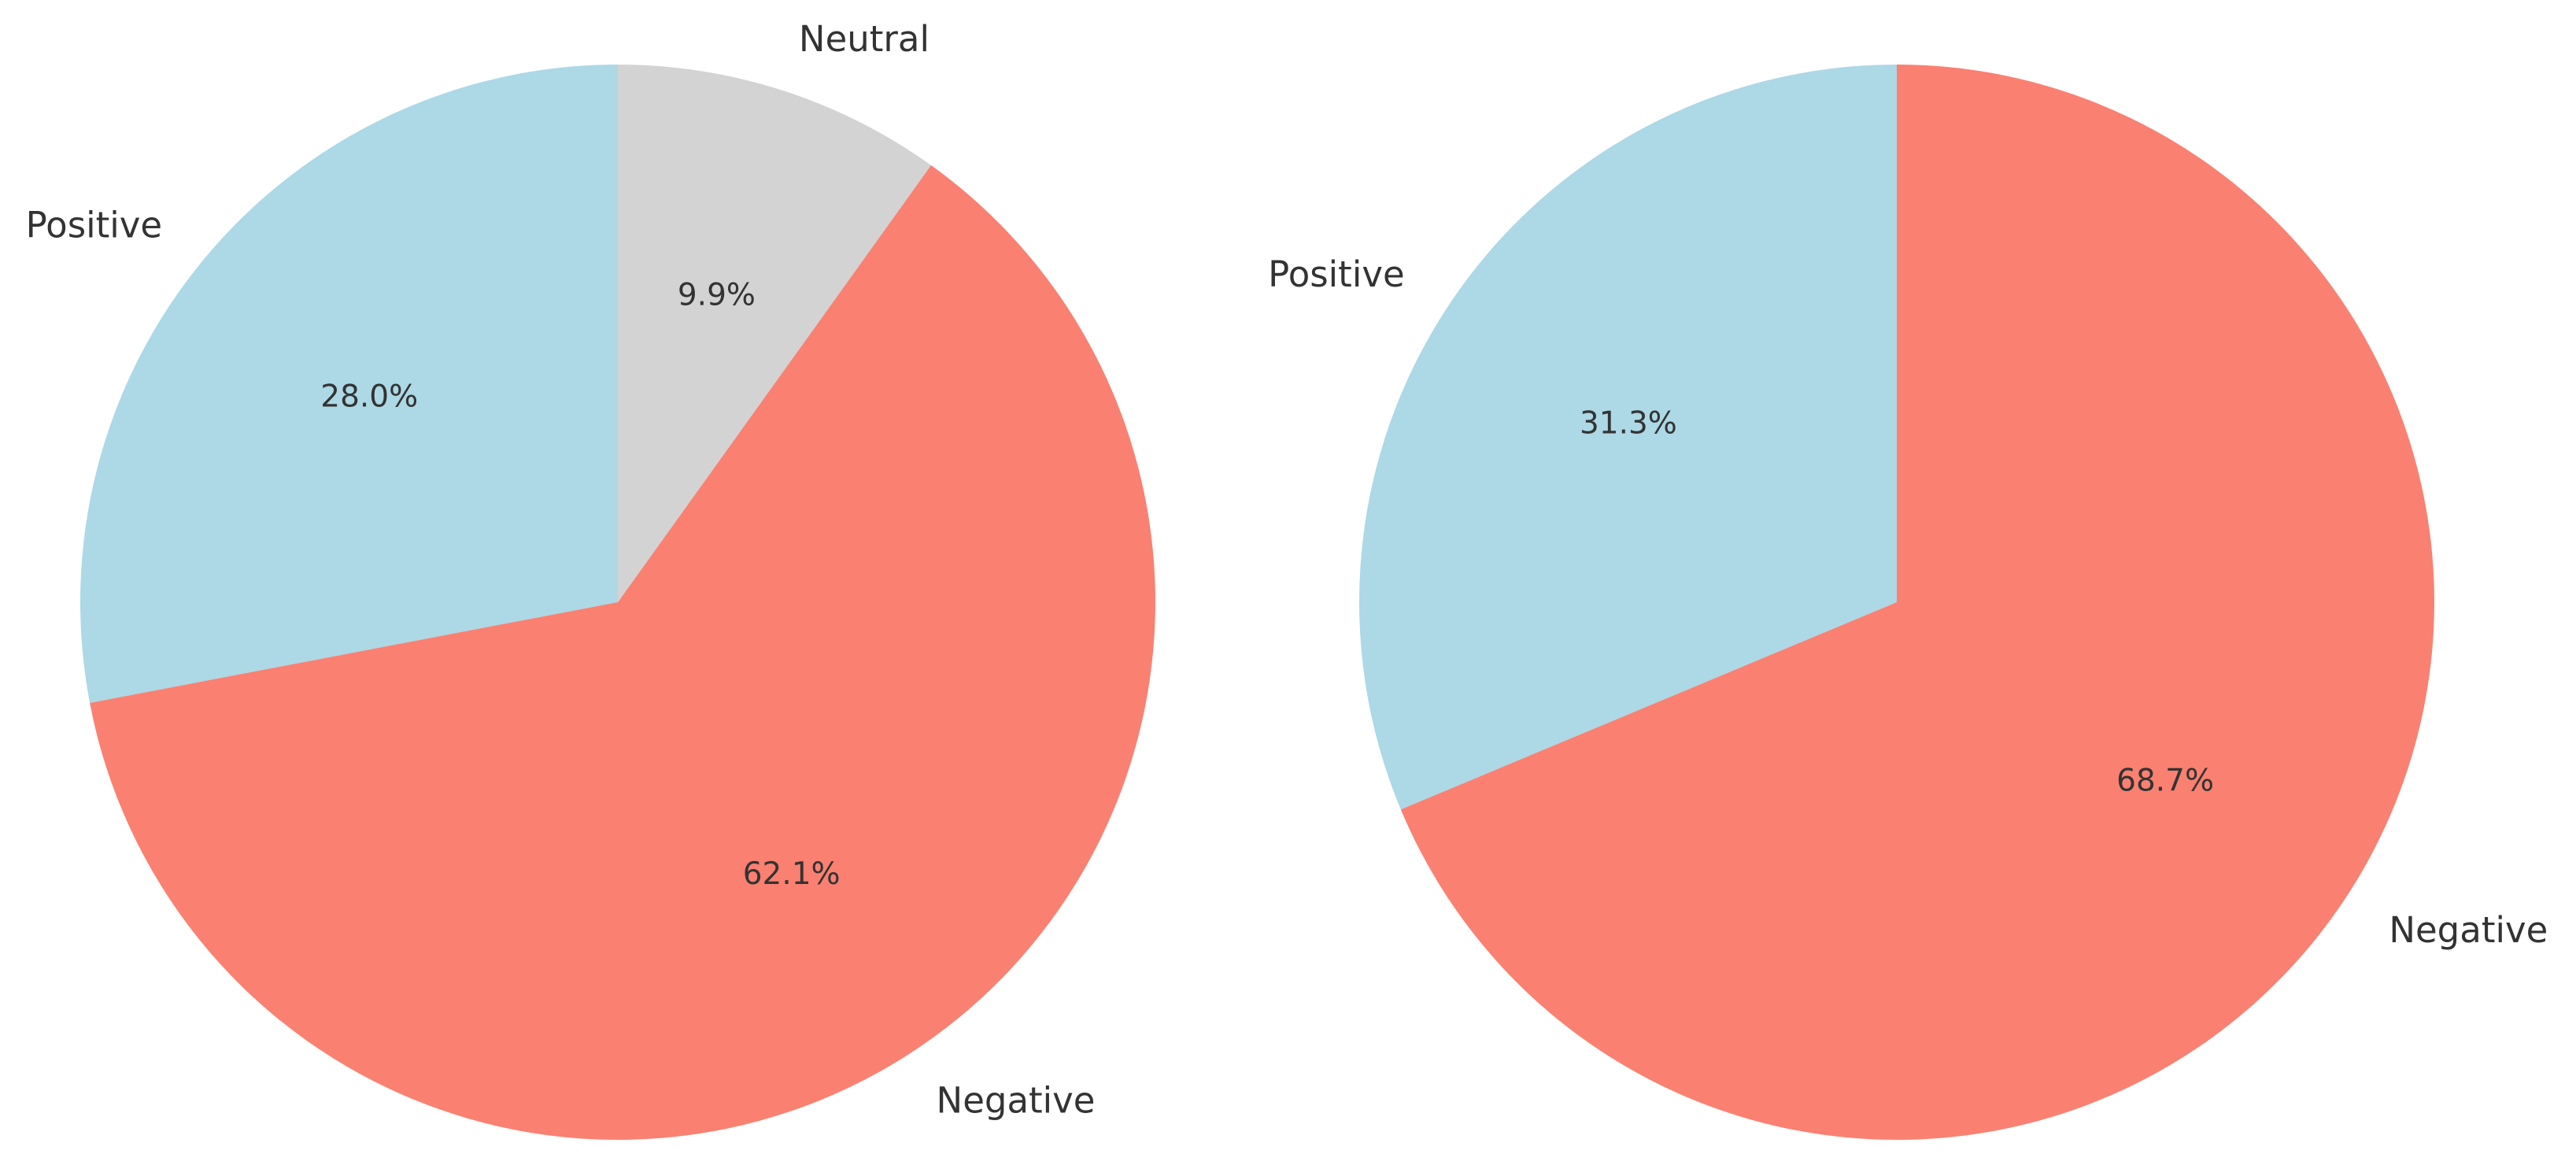 This screenshot has height=1165, width=2576. I want to click on slice-label-neutral: Neutral, so click(864, 39).